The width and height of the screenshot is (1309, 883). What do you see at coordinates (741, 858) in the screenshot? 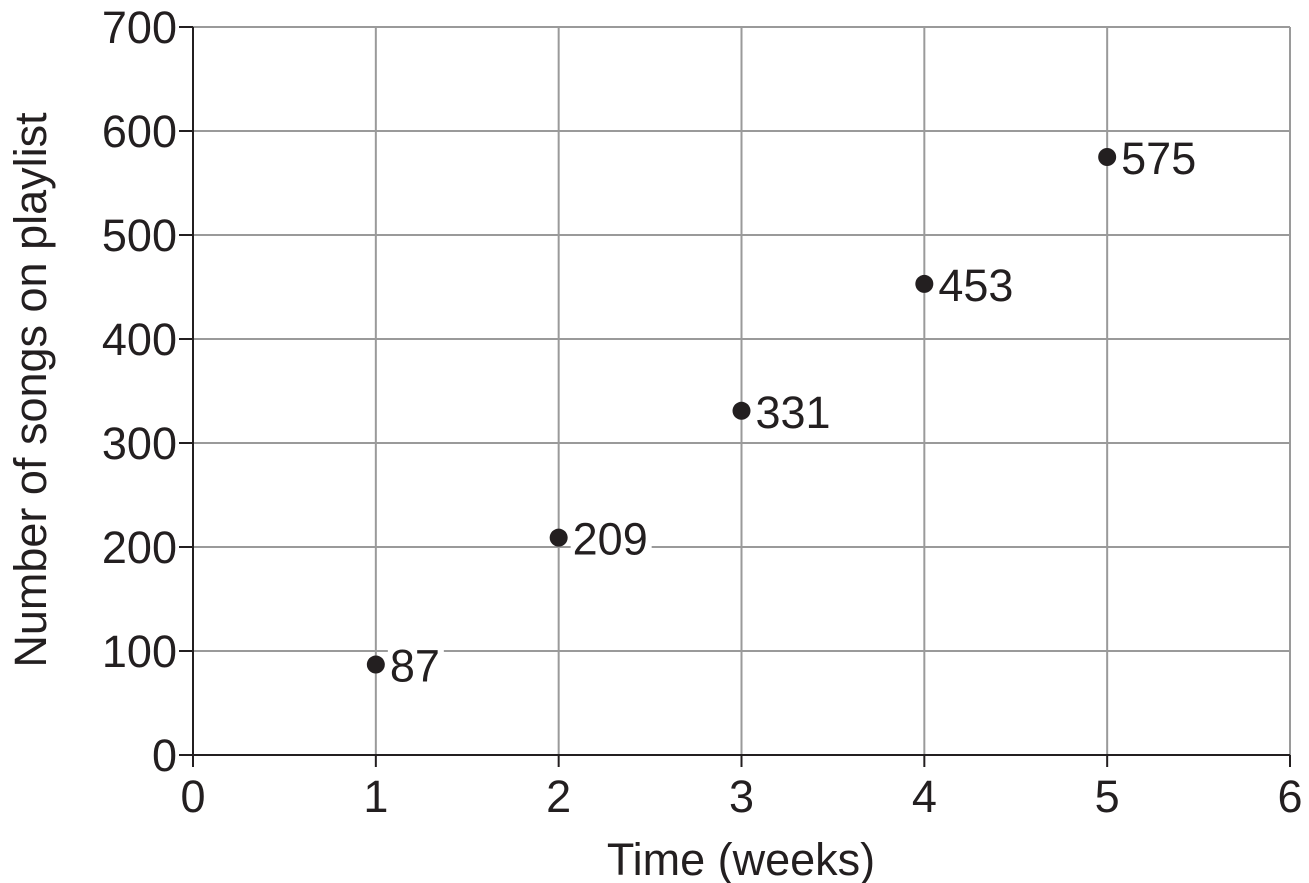
I see `x-axis-title: Time (weeks)` at bounding box center [741, 858].